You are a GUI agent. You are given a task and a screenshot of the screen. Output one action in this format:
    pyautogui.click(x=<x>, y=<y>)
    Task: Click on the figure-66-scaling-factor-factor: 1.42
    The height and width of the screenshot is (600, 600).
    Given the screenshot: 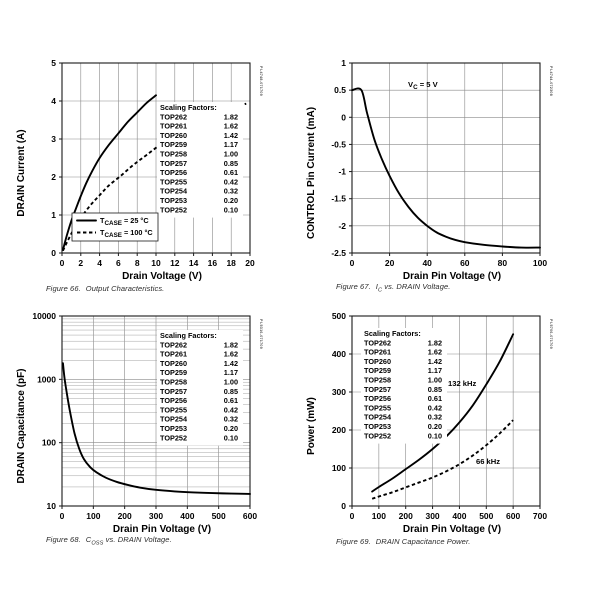 What is the action you would take?
    pyautogui.click(x=231, y=135)
    